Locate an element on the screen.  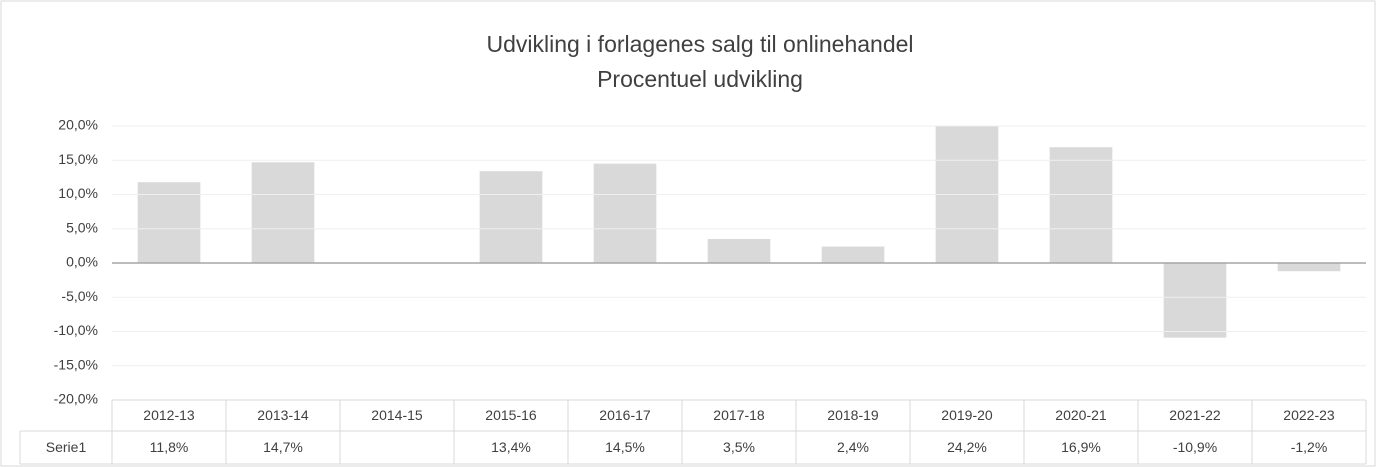
y-tick-label: 5,0% is located at coordinates (82, 227).